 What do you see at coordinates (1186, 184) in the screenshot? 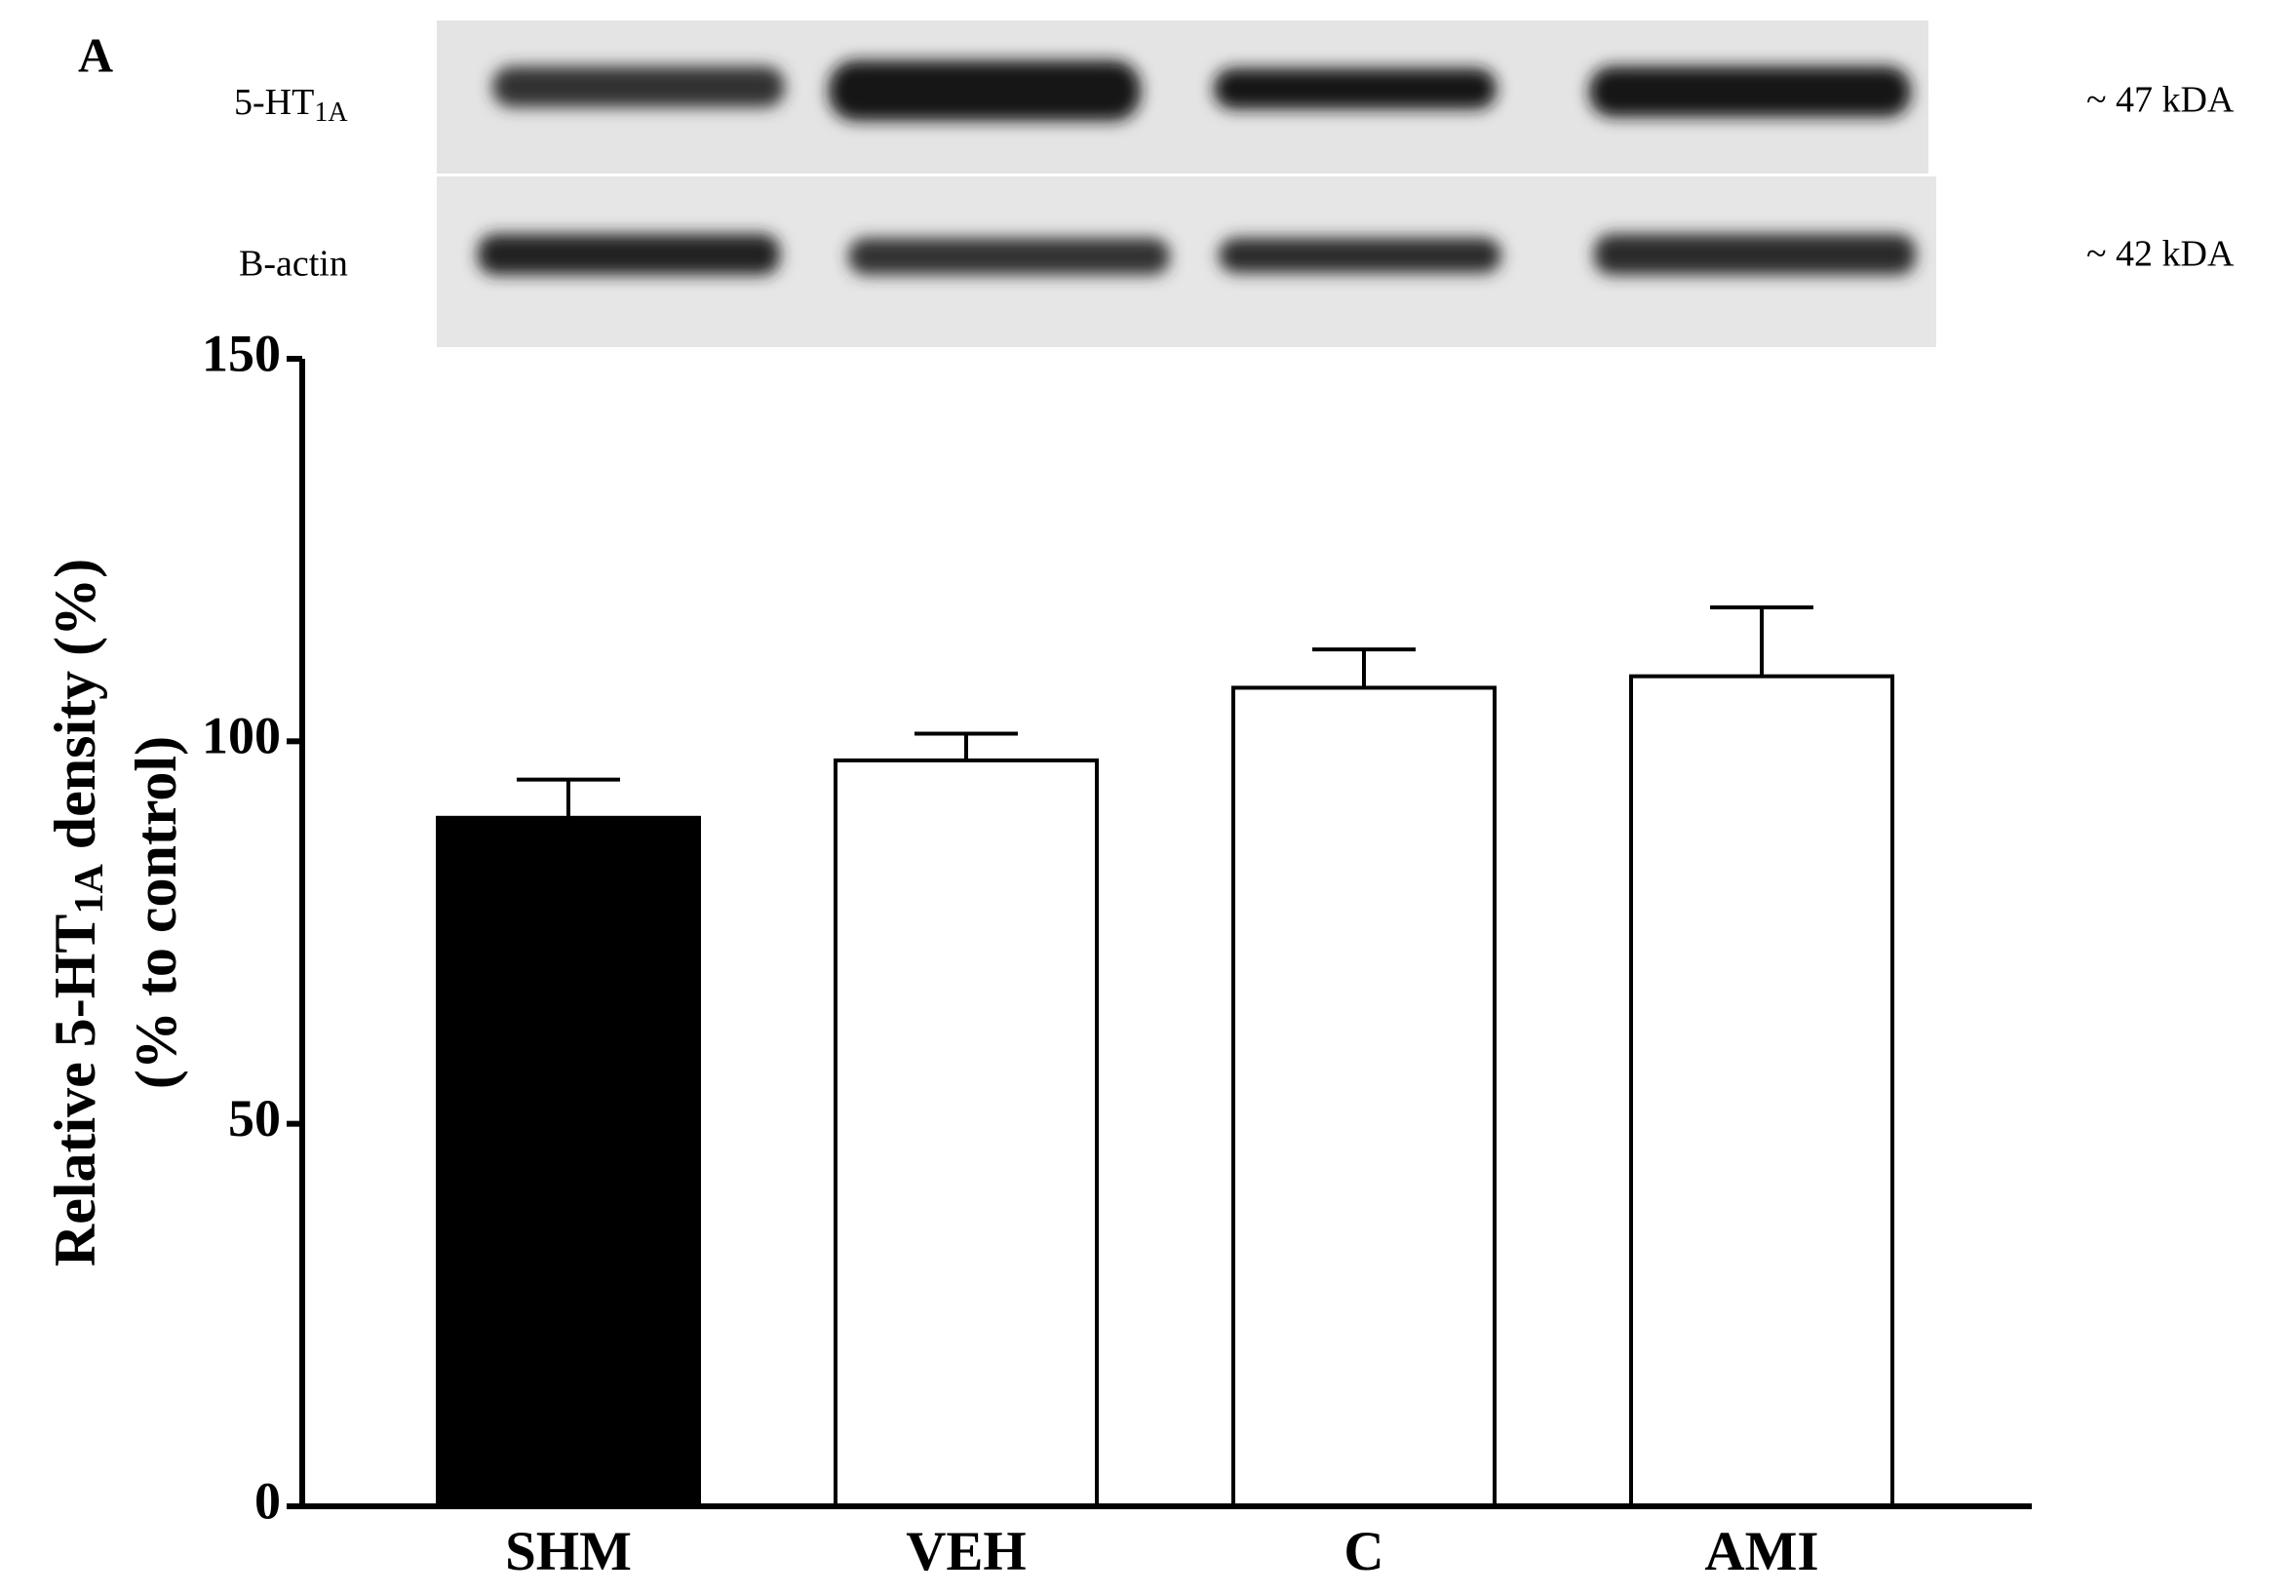
I see `western-blot` at bounding box center [1186, 184].